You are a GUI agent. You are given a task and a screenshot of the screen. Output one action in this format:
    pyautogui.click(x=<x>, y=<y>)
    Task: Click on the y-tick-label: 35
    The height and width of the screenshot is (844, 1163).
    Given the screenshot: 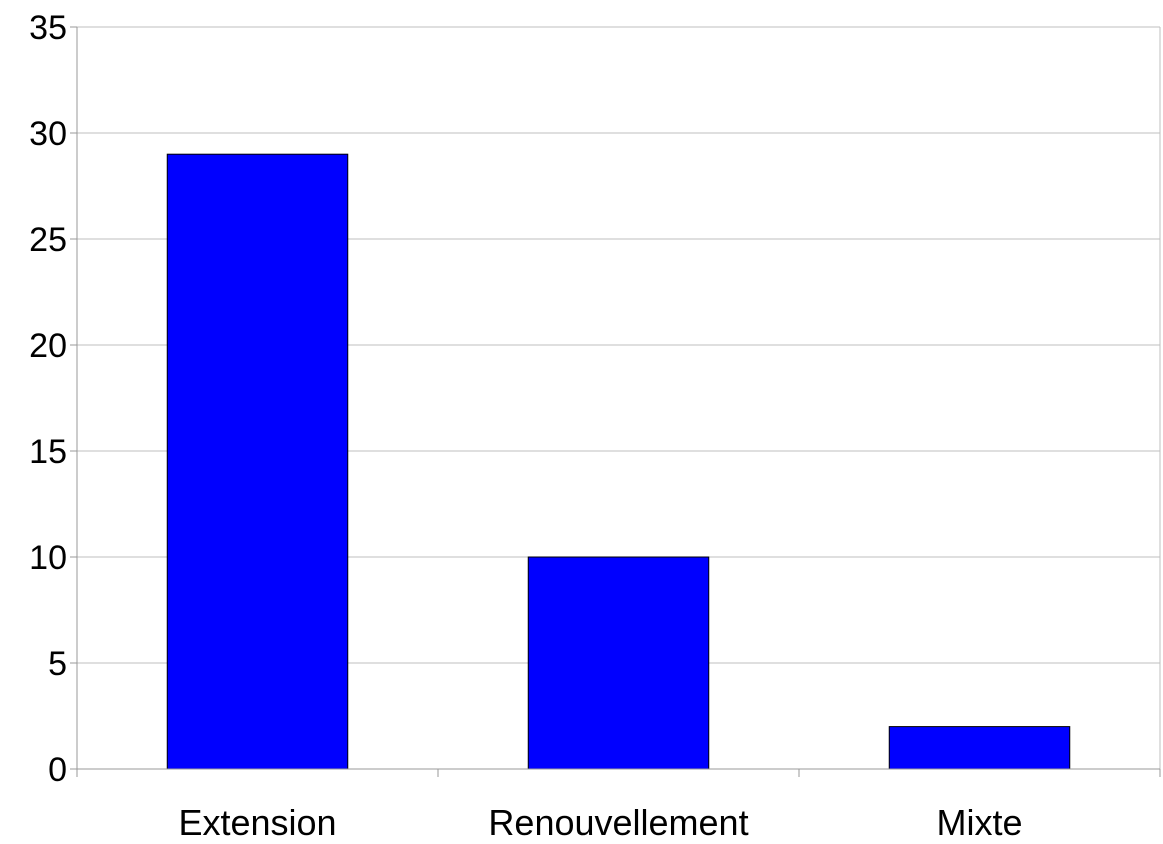 What is the action you would take?
    pyautogui.click(x=48, y=28)
    